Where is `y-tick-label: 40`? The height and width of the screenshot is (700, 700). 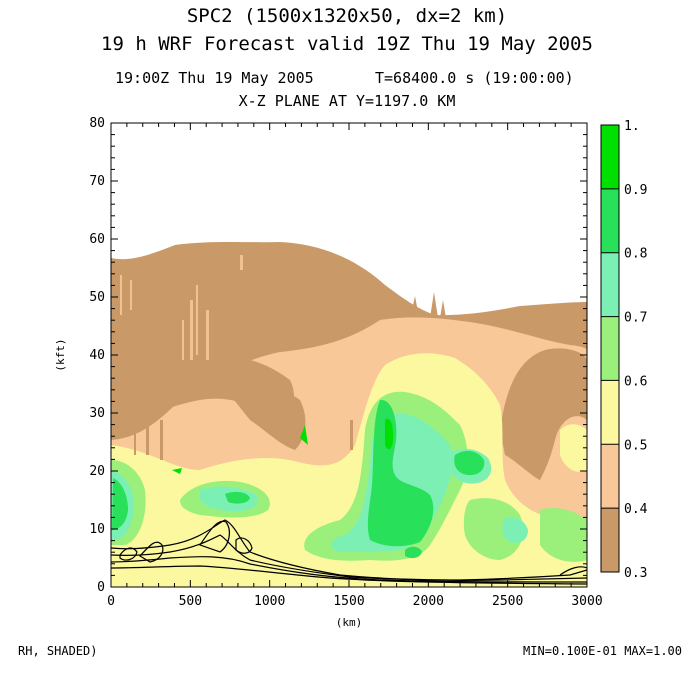 y-tick-label: 40 is located at coordinates (97, 355).